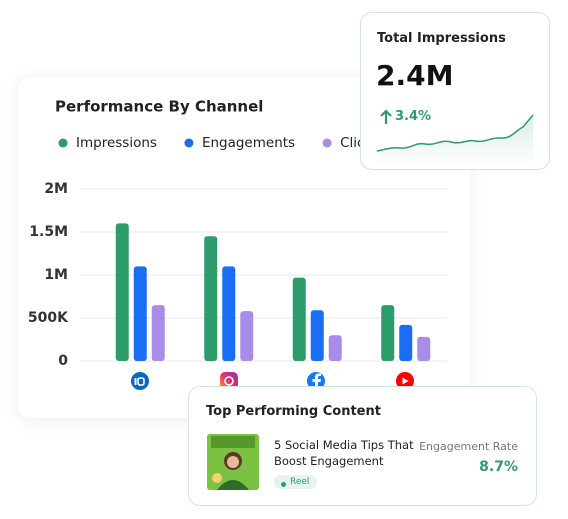 Image resolution: width=568 pixels, height=519 pixels. What do you see at coordinates (441, 38) in the screenshot?
I see `card-title: Total Impressions` at bounding box center [441, 38].